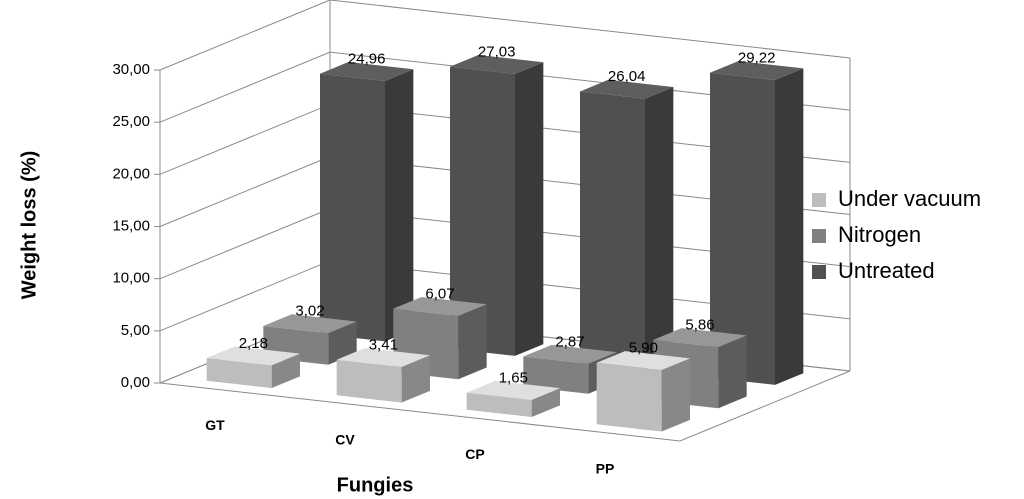  What do you see at coordinates (131, 278) in the screenshot?
I see `y-tick-label: 10,00` at bounding box center [131, 278].